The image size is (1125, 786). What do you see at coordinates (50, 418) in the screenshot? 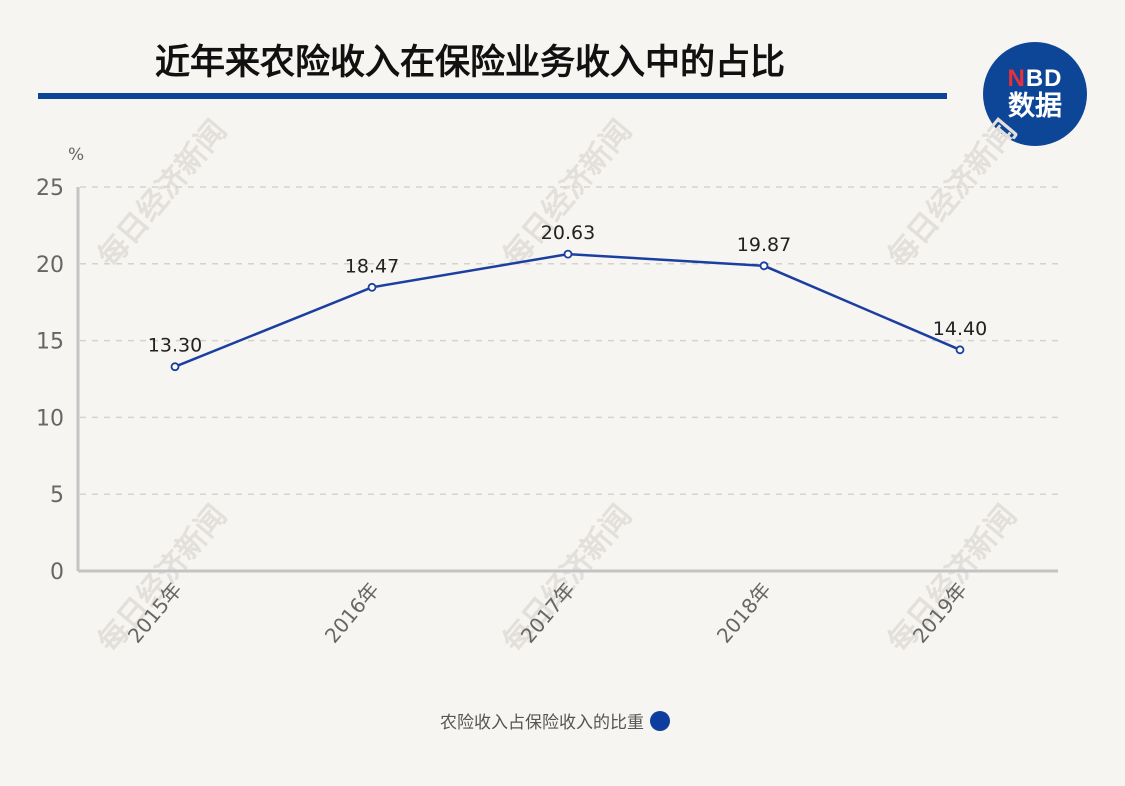
I see `y-tick-label: 10` at bounding box center [50, 418].